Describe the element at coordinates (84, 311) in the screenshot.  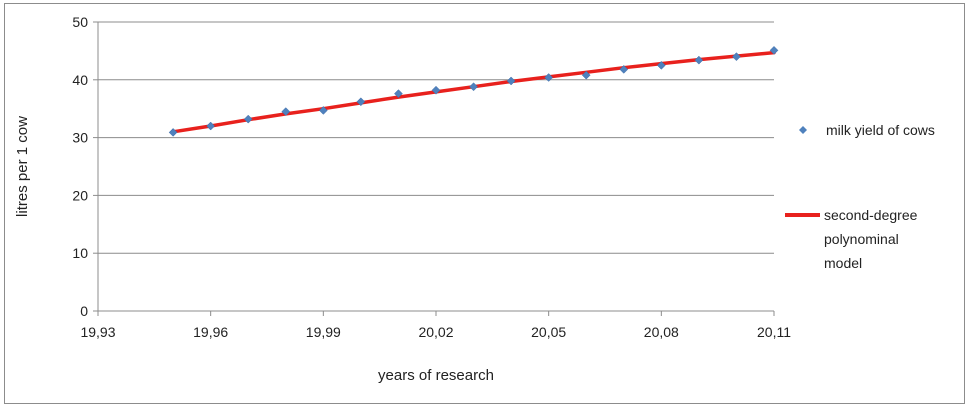
I see `y-tick-label: 0` at that location.